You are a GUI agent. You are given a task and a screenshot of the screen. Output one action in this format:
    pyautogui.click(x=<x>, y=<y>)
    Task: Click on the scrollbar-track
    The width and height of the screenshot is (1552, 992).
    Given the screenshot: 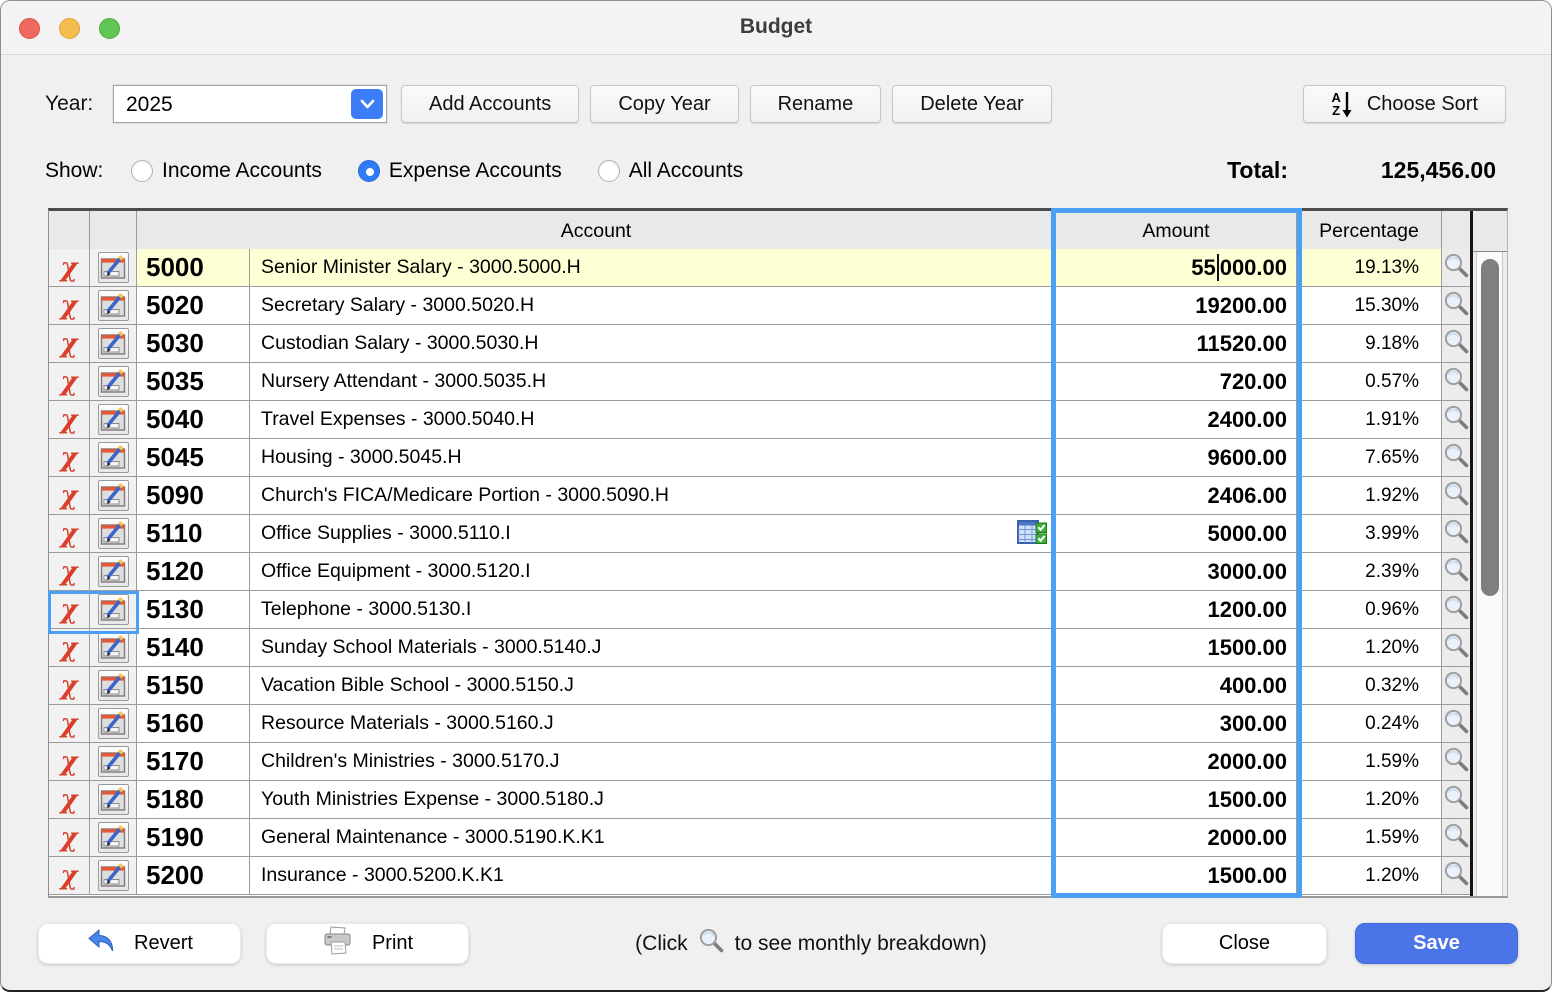 What is the action you would take?
    pyautogui.click(x=1489, y=574)
    